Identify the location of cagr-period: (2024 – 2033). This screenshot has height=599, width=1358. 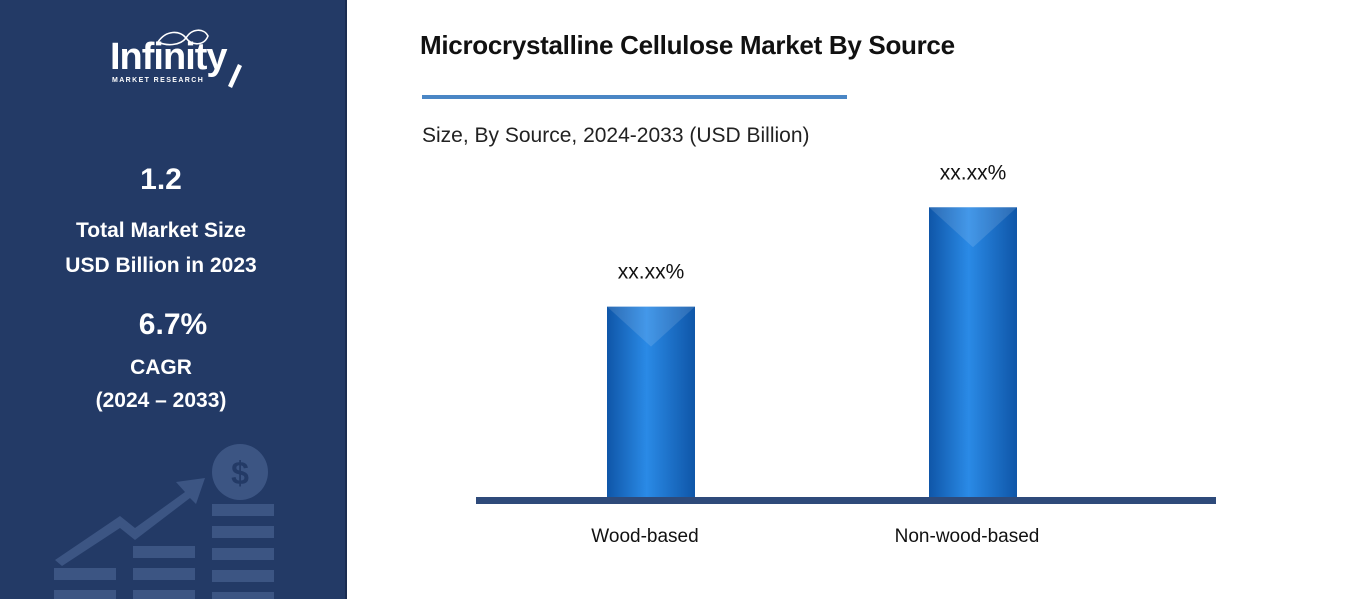
(161, 400).